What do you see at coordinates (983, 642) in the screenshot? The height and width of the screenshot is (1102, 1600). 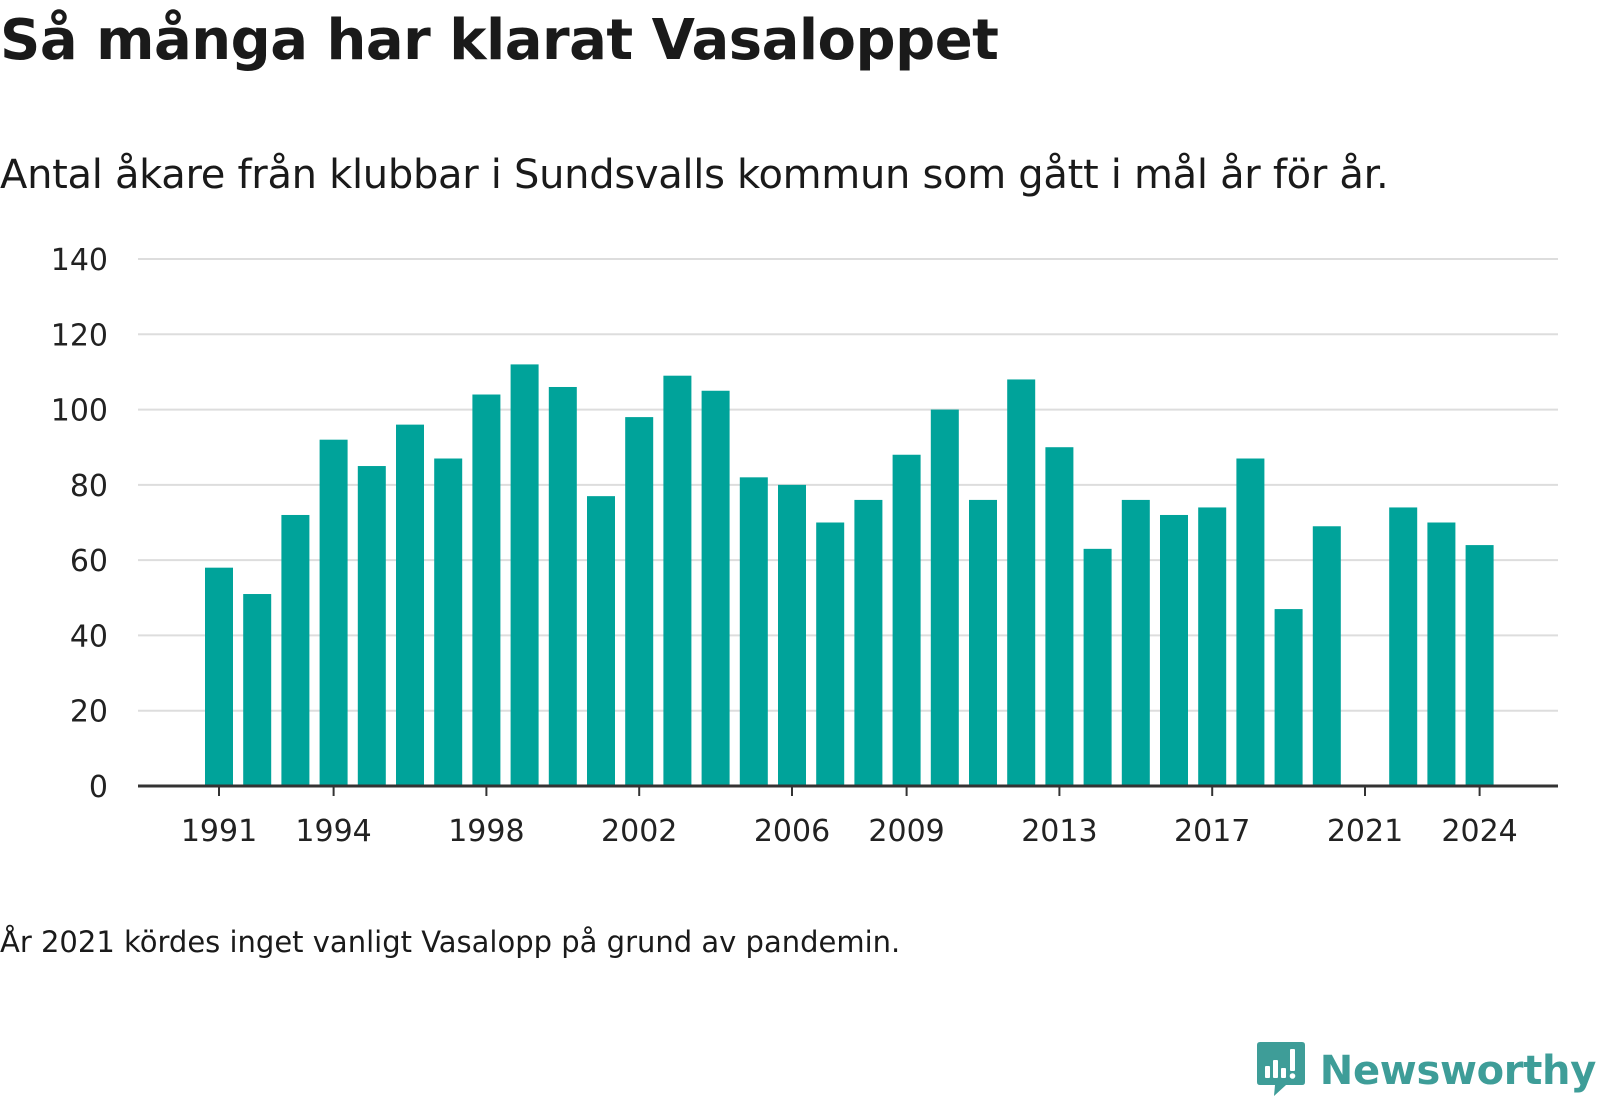 I see `bar-2011` at bounding box center [983, 642].